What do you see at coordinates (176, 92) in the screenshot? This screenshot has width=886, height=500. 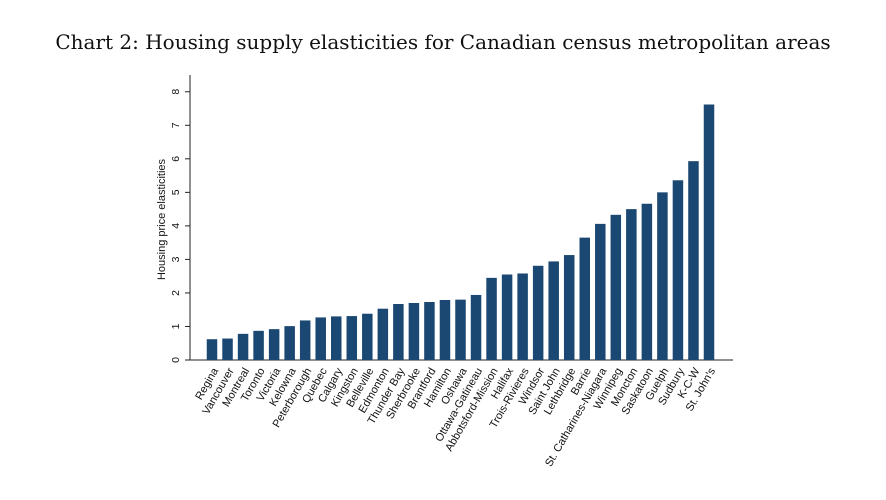 I see `y-tick-label: 8` at bounding box center [176, 92].